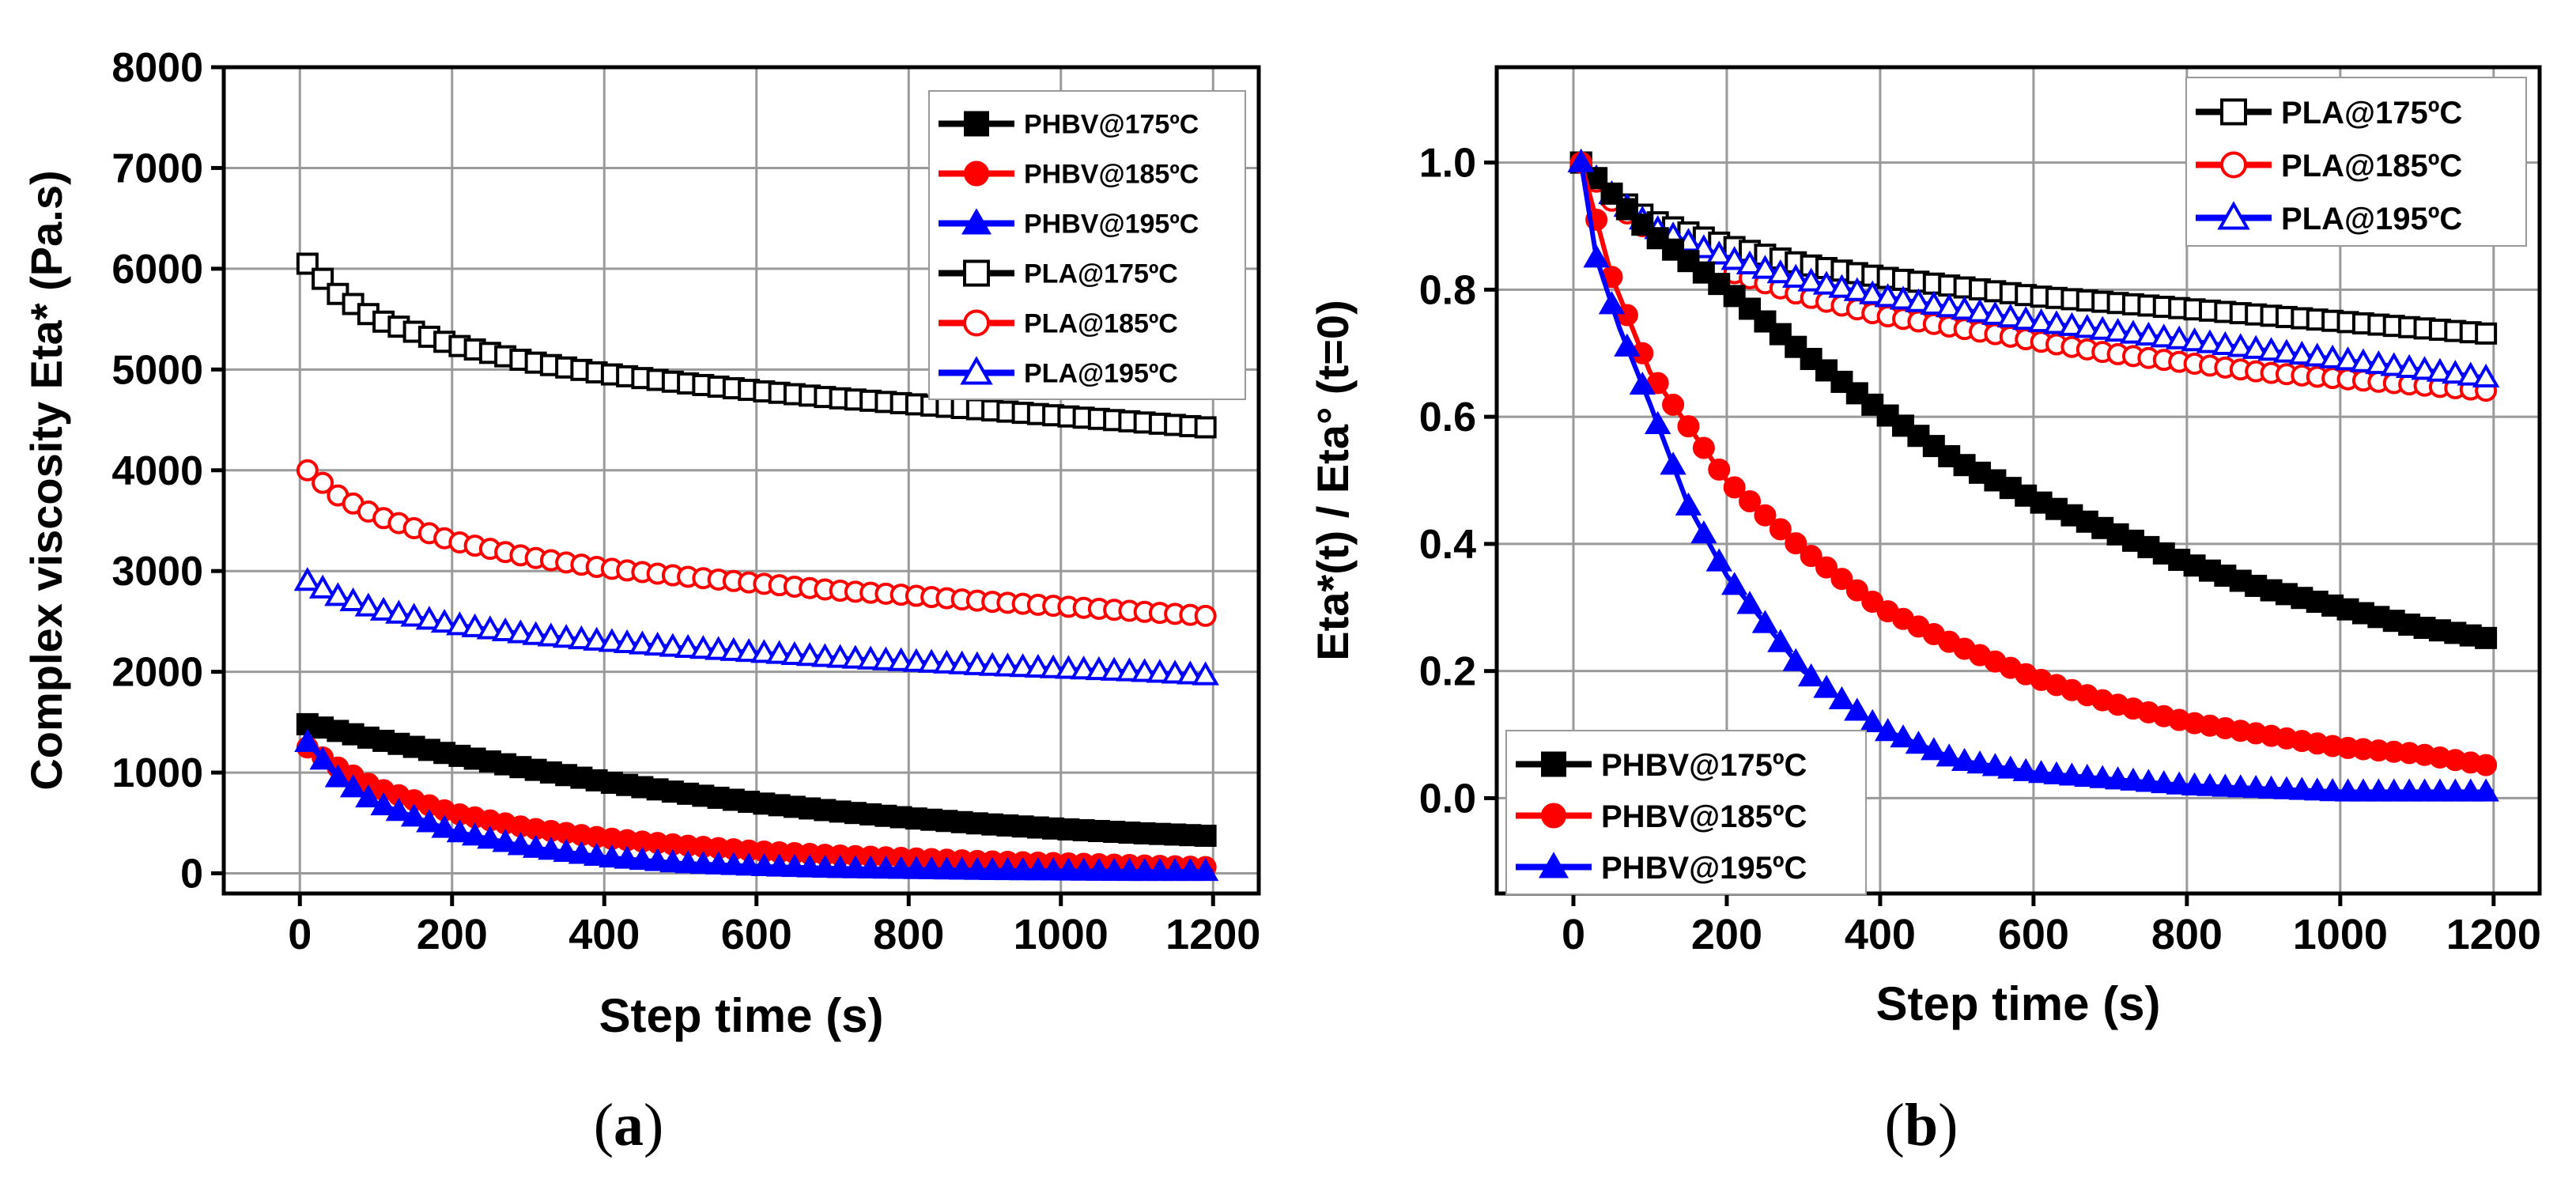 The height and width of the screenshot is (1190, 2576). I want to click on legend-item-phbv-185c: PHBV@185ºC, so click(1661, 816).